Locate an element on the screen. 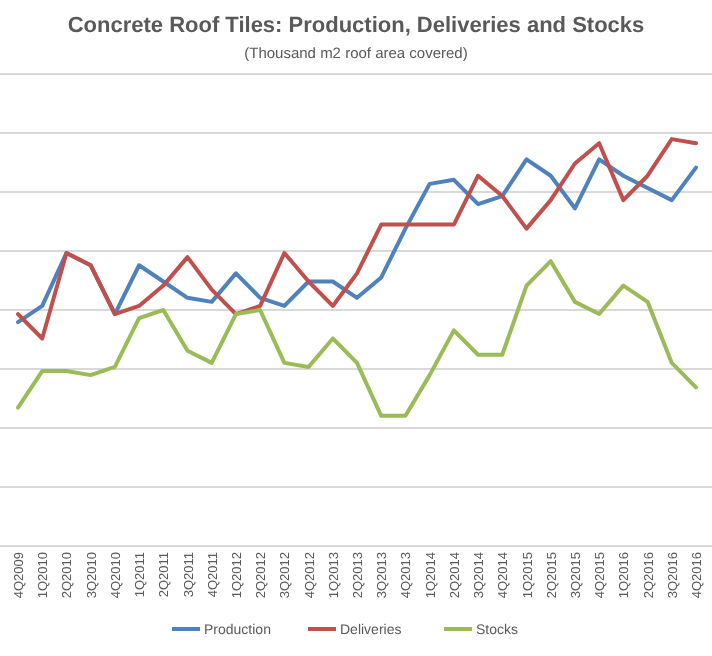 The height and width of the screenshot is (656, 712). chart-title: Concrete Roof Tiles: Production, Deliveries and Stocks is located at coordinates (356, 26).